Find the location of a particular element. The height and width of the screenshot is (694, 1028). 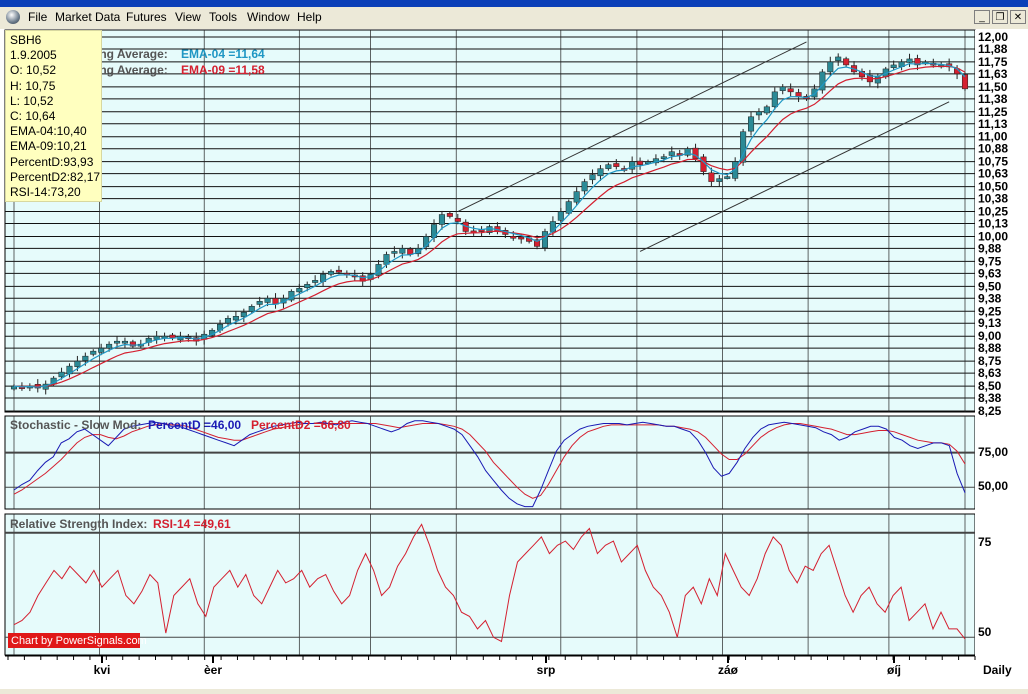

price-tick-label: 9,50 is located at coordinates (990, 286).